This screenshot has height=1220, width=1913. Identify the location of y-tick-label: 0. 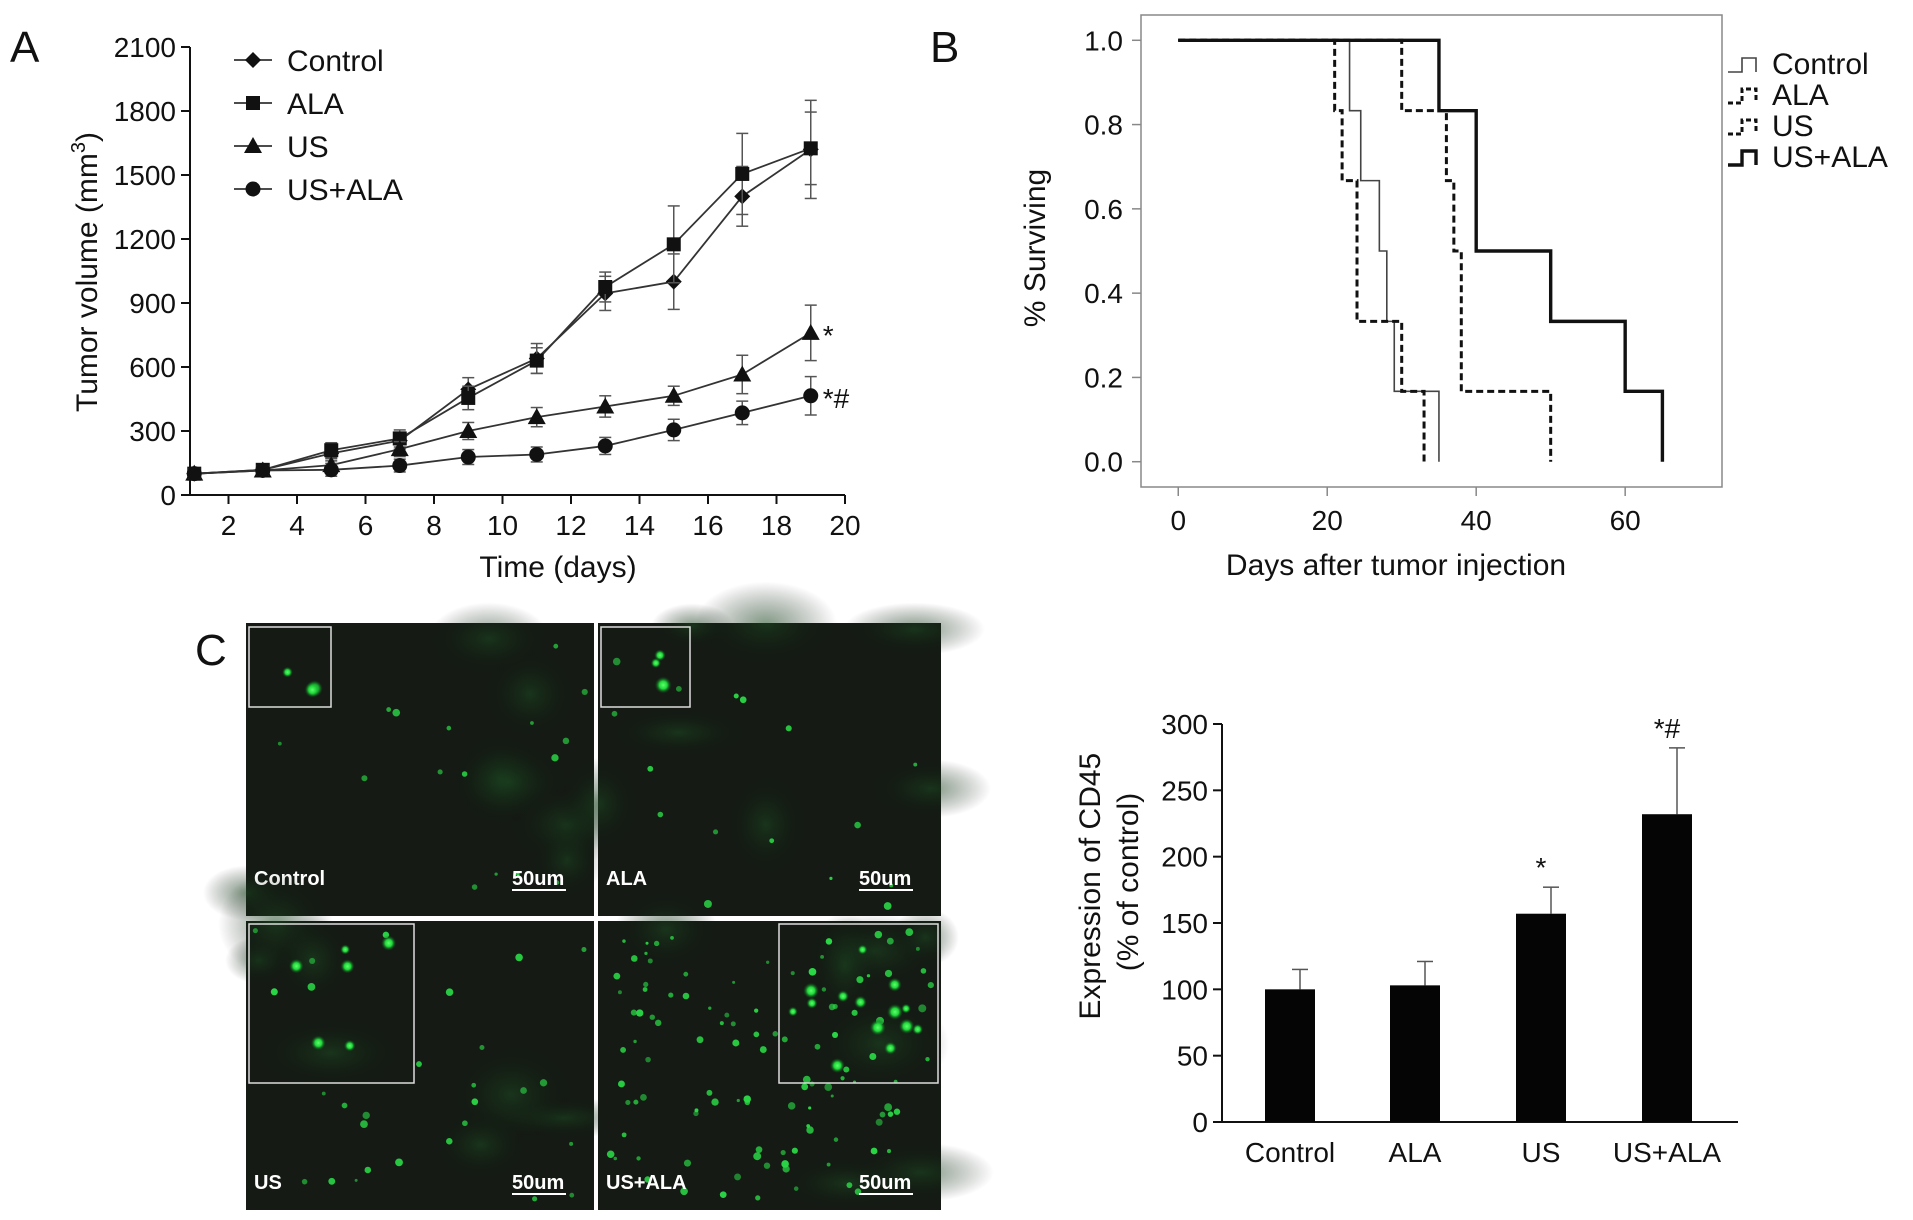
(1200, 1122).